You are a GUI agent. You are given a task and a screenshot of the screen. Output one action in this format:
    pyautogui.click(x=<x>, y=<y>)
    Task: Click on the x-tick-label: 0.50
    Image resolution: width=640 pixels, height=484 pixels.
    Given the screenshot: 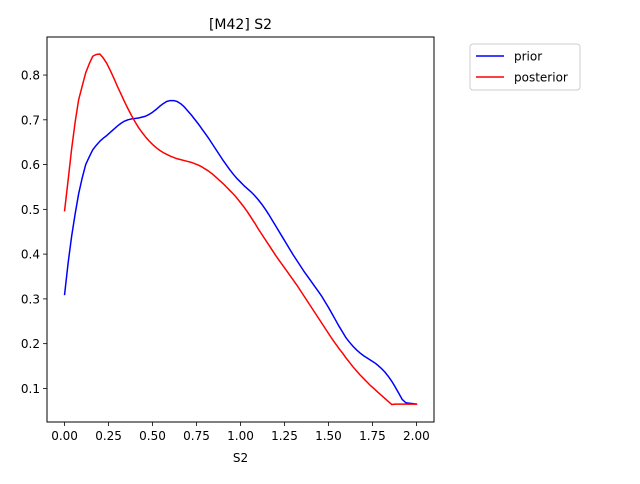 What is the action you would take?
    pyautogui.click(x=152, y=436)
    